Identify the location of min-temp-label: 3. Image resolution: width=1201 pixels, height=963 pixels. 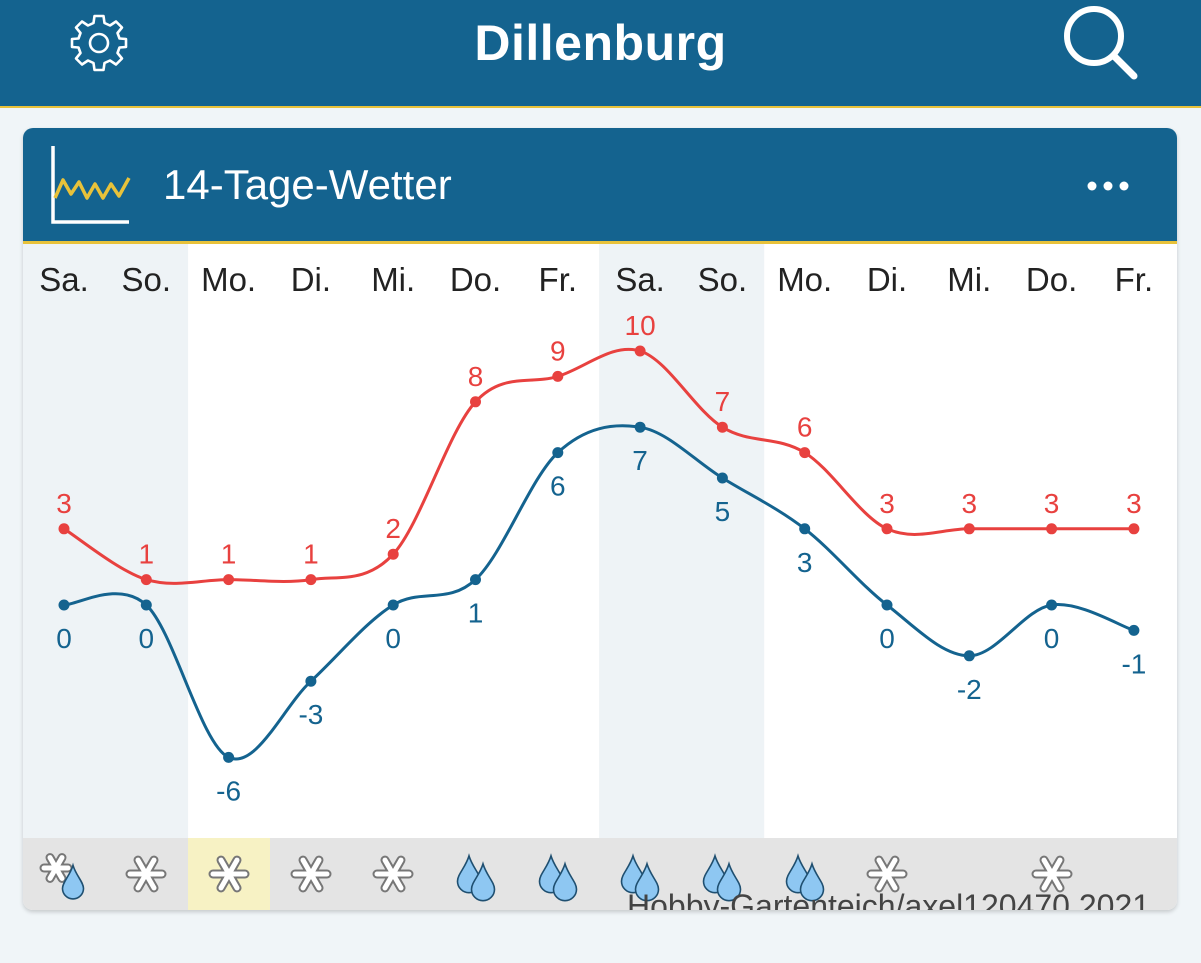
(805, 562).